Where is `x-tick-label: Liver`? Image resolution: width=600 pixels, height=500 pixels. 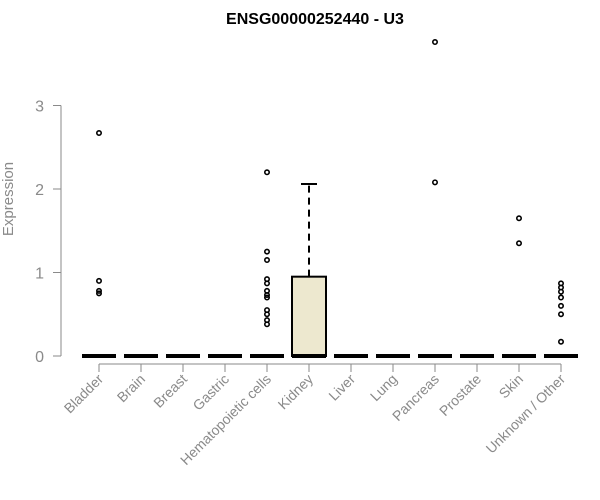
x-tick-label: Liver is located at coordinates (341, 387).